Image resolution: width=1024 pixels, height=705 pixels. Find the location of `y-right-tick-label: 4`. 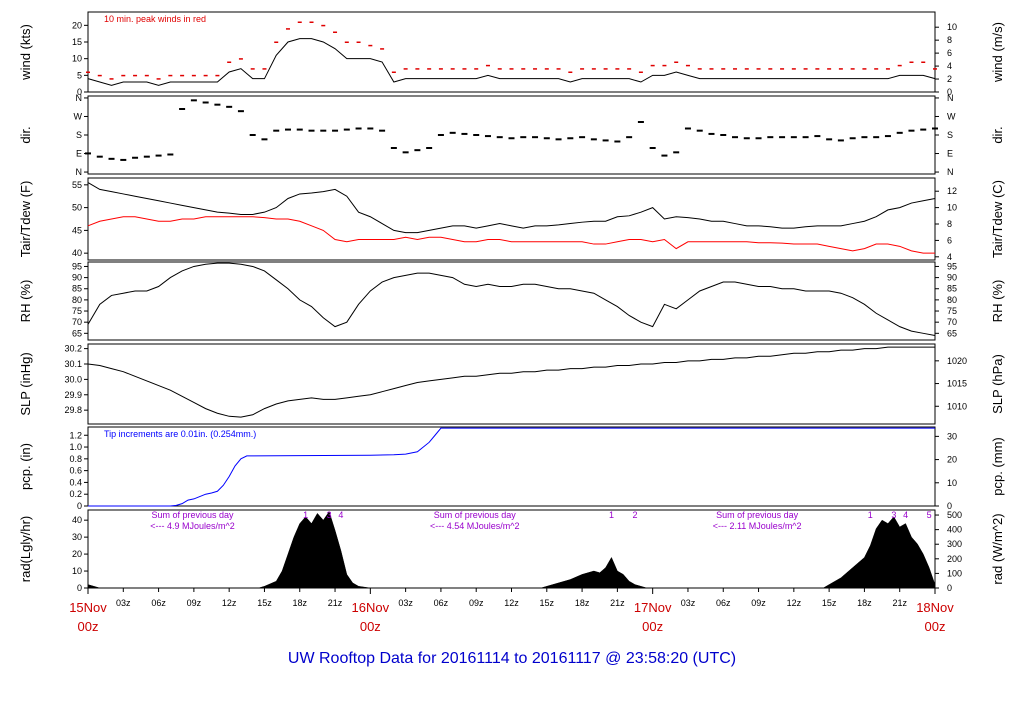

y-right-tick-label: 4 is located at coordinates (949, 257).